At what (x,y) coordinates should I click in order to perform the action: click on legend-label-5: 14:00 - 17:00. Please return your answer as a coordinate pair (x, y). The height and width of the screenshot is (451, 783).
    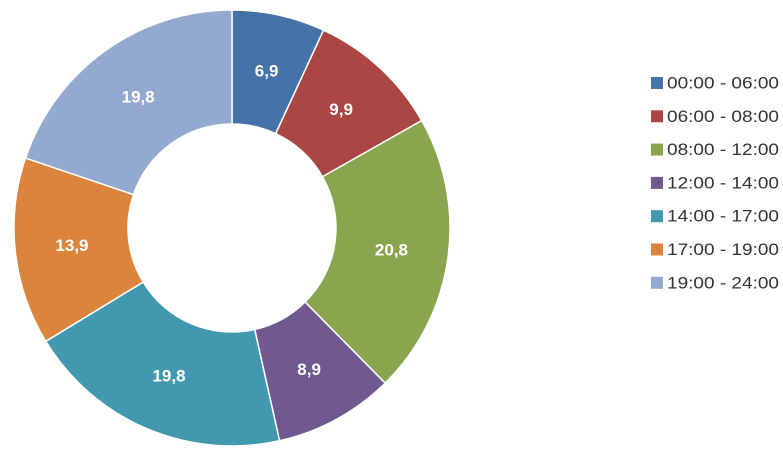
    Looking at the image, I should click on (723, 216).